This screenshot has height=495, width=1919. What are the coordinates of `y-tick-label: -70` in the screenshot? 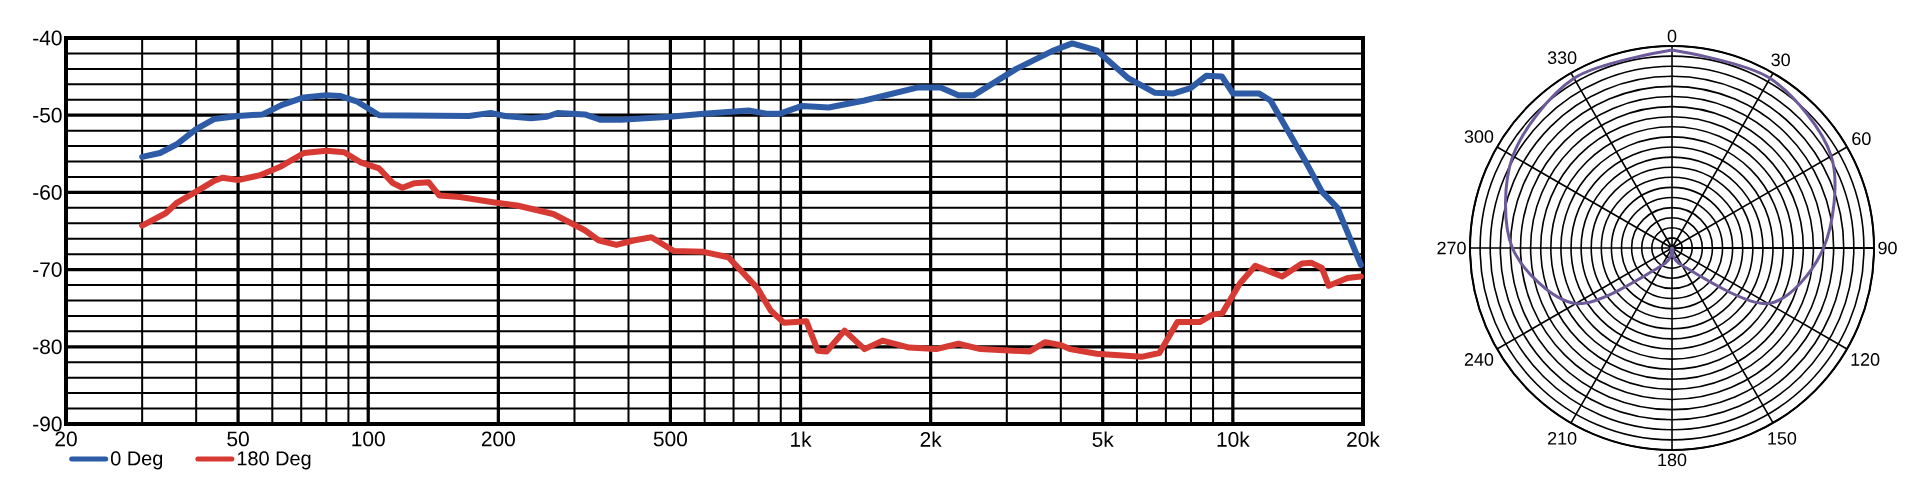 It's located at (47, 270).